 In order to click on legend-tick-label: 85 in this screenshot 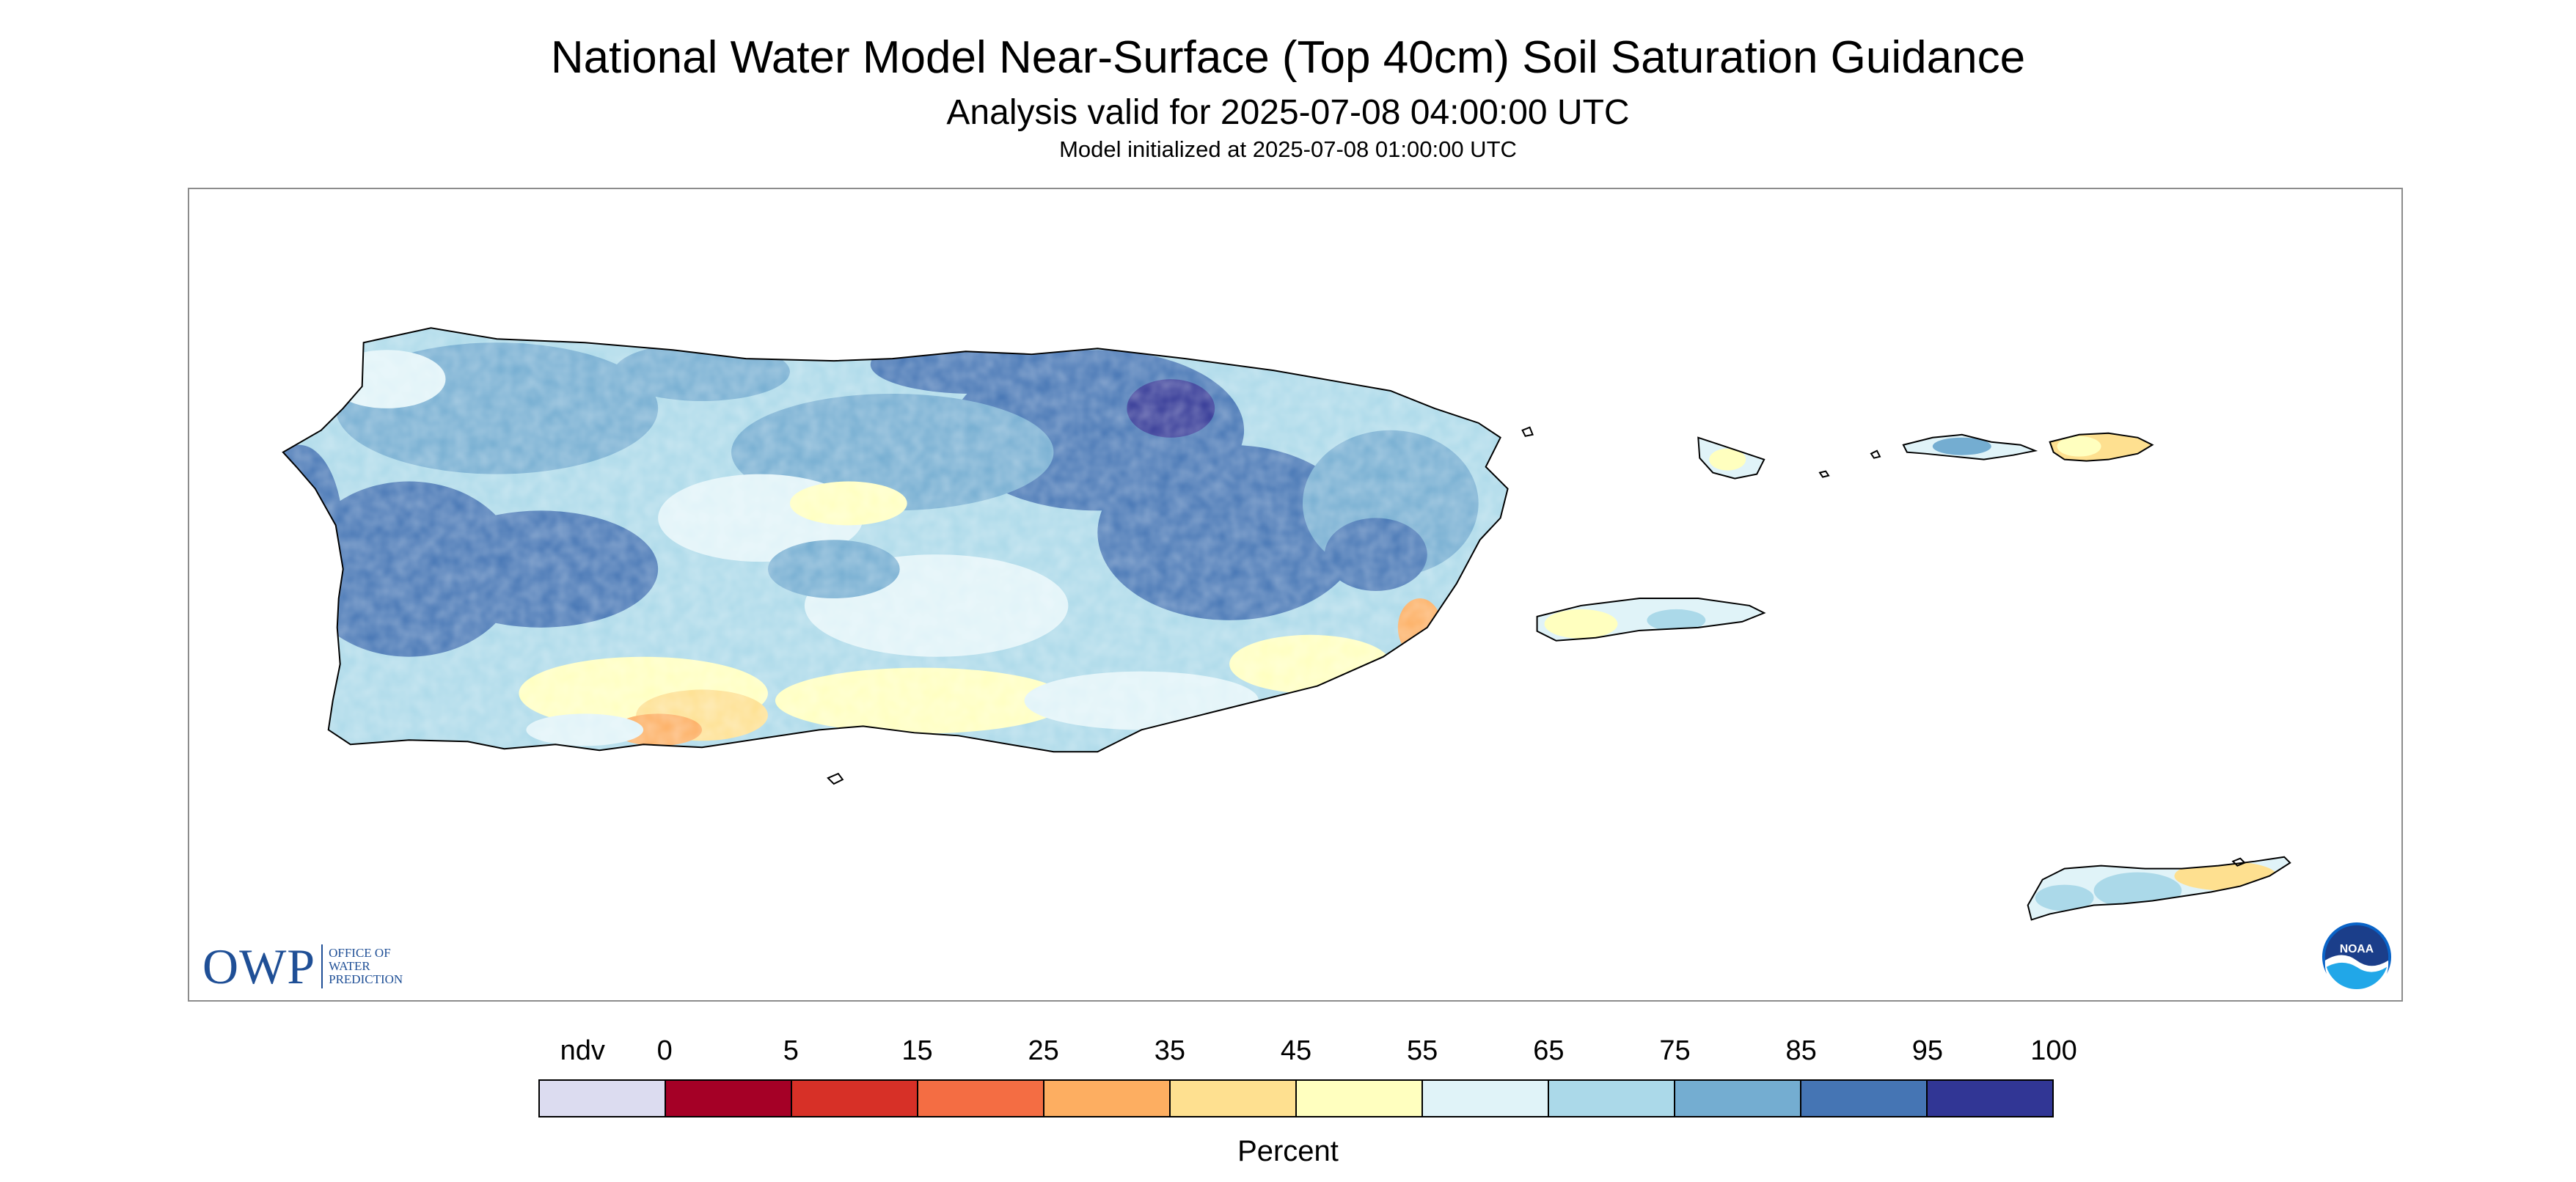, I will do `click(1801, 1050)`.